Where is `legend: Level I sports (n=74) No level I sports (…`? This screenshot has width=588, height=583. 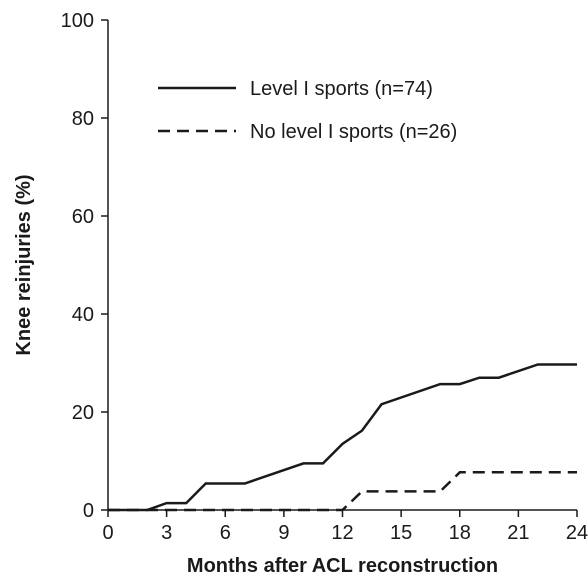 legend: Level I sports (n=74) No level I sports (… is located at coordinates (307, 110).